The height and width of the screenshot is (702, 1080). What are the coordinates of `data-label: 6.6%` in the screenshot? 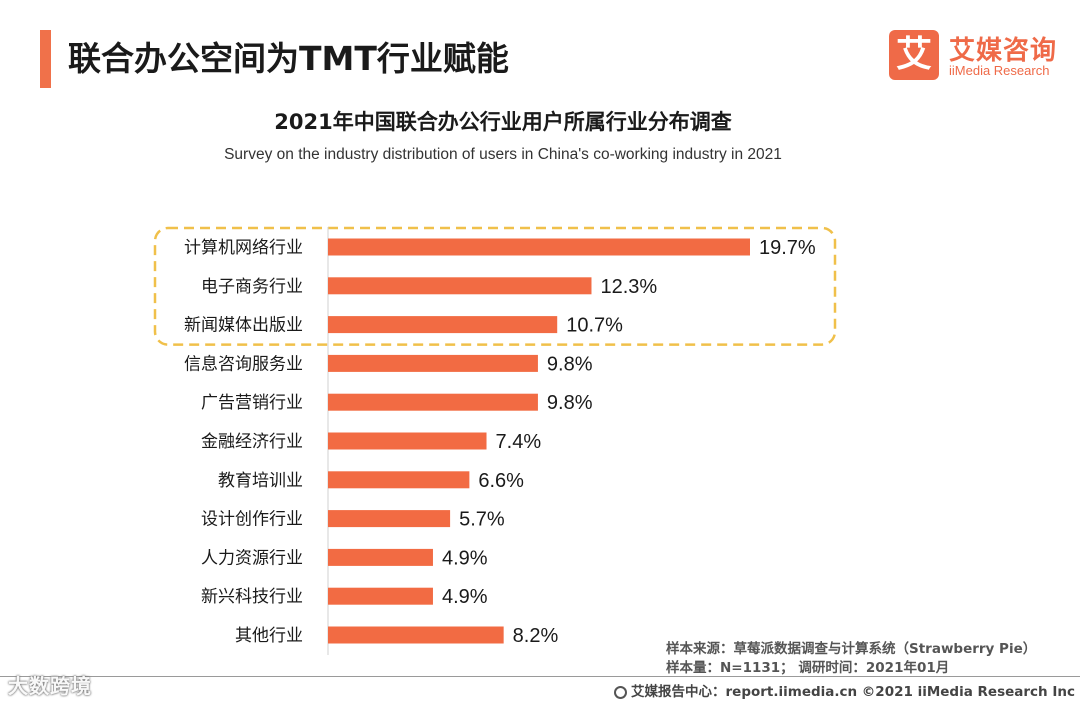 It's located at (501, 481).